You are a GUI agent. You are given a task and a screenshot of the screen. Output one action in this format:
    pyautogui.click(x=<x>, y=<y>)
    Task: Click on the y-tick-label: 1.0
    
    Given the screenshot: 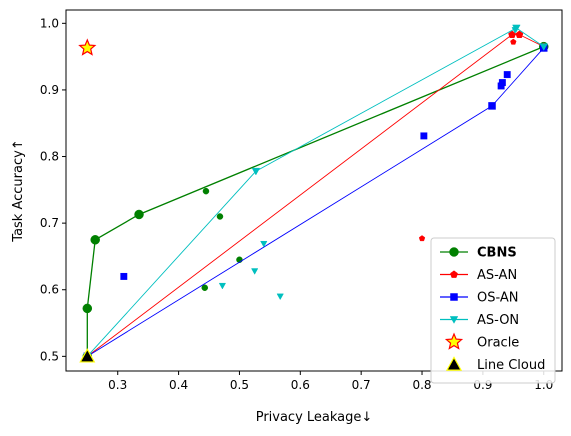 What is the action you would take?
    pyautogui.click(x=49, y=23)
    